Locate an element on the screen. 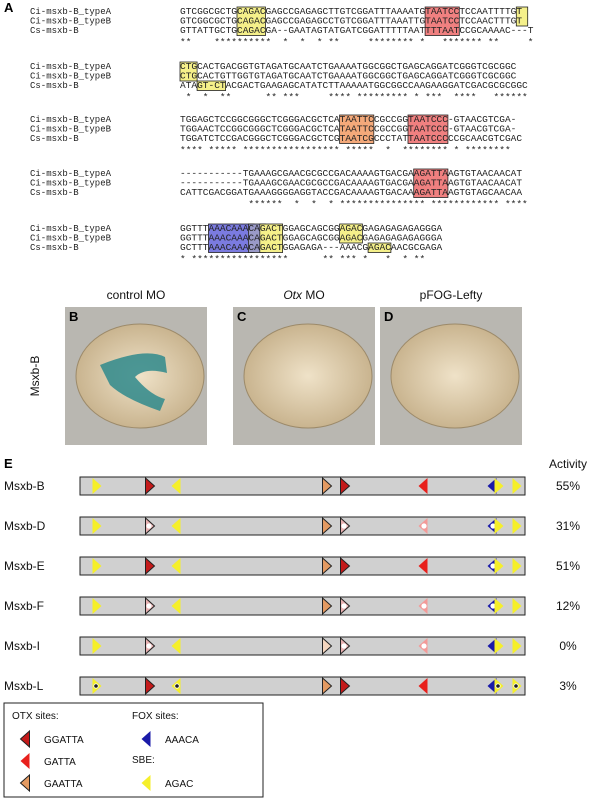  row-label: Msxb-B is located at coordinates (35, 376).